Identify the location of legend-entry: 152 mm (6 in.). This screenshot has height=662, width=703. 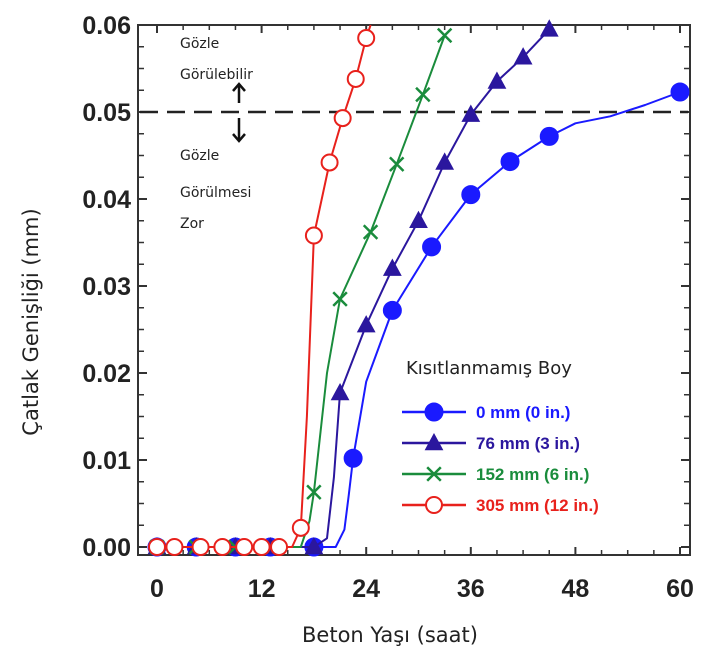
(495, 474).